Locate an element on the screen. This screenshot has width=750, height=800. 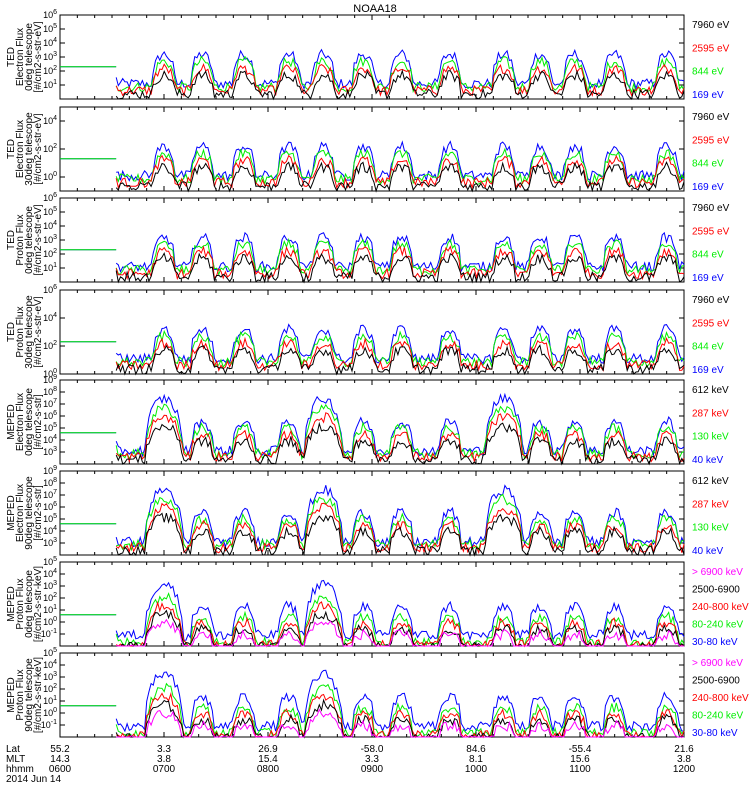
channel-label: 287 keV is located at coordinates (710, 504).